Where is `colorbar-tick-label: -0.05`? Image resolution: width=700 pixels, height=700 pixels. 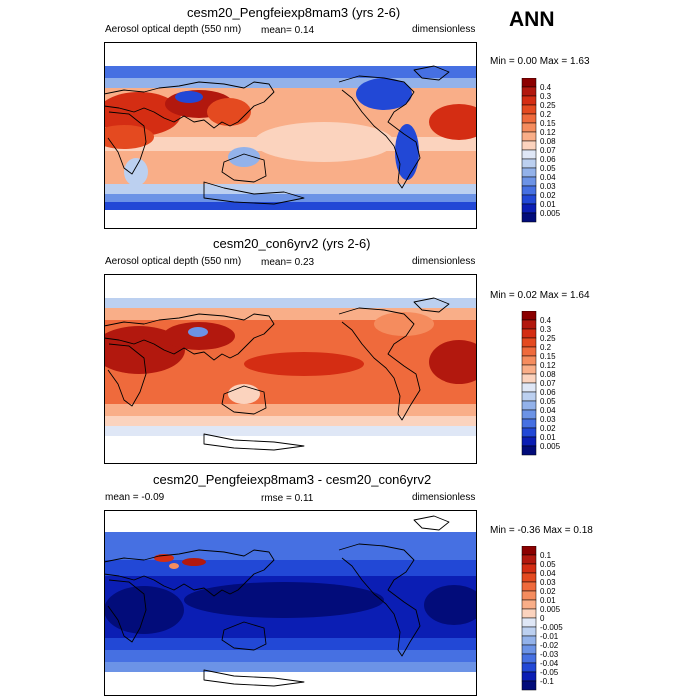
colorbar-tick-label: -0.05 is located at coordinates (549, 672).